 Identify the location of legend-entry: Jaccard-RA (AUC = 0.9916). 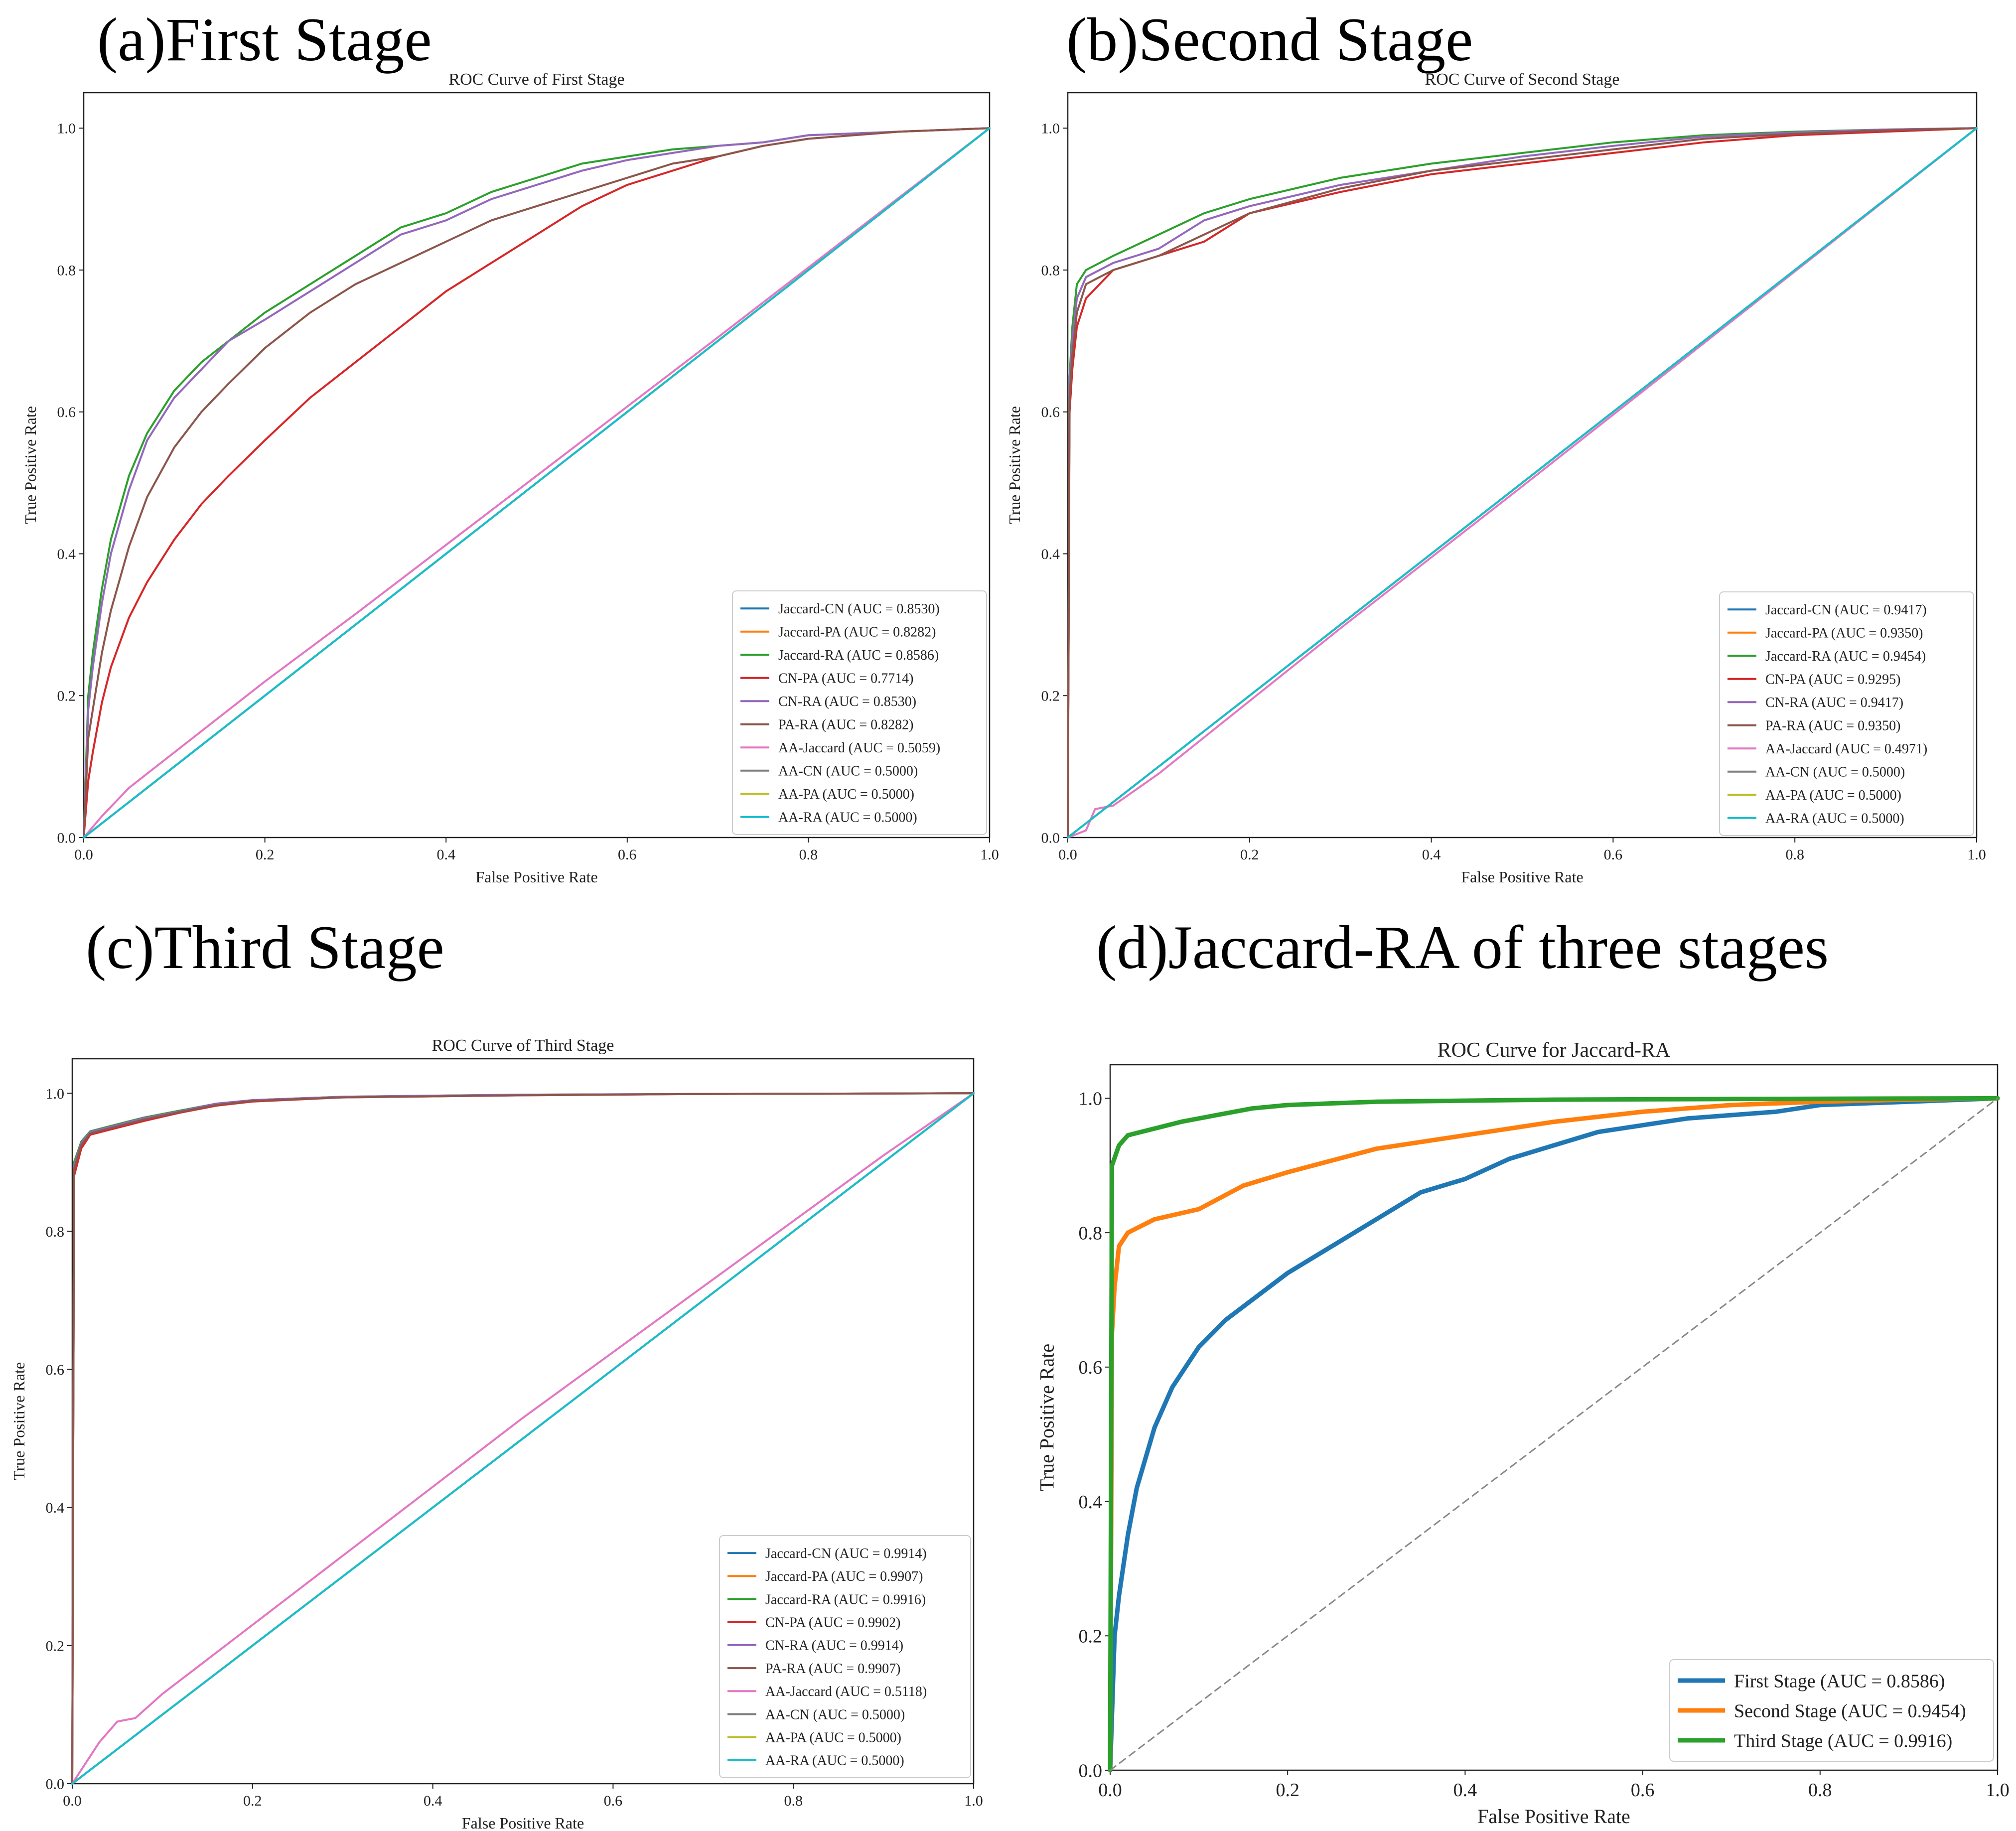
(846, 1599).